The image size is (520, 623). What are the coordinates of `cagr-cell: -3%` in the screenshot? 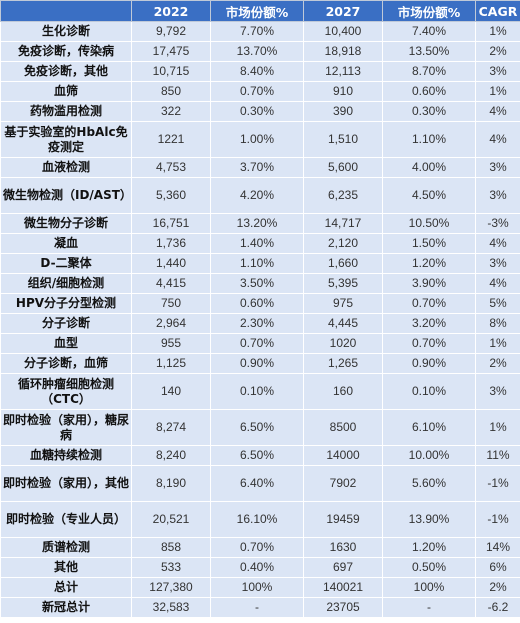 It's located at (497, 223).